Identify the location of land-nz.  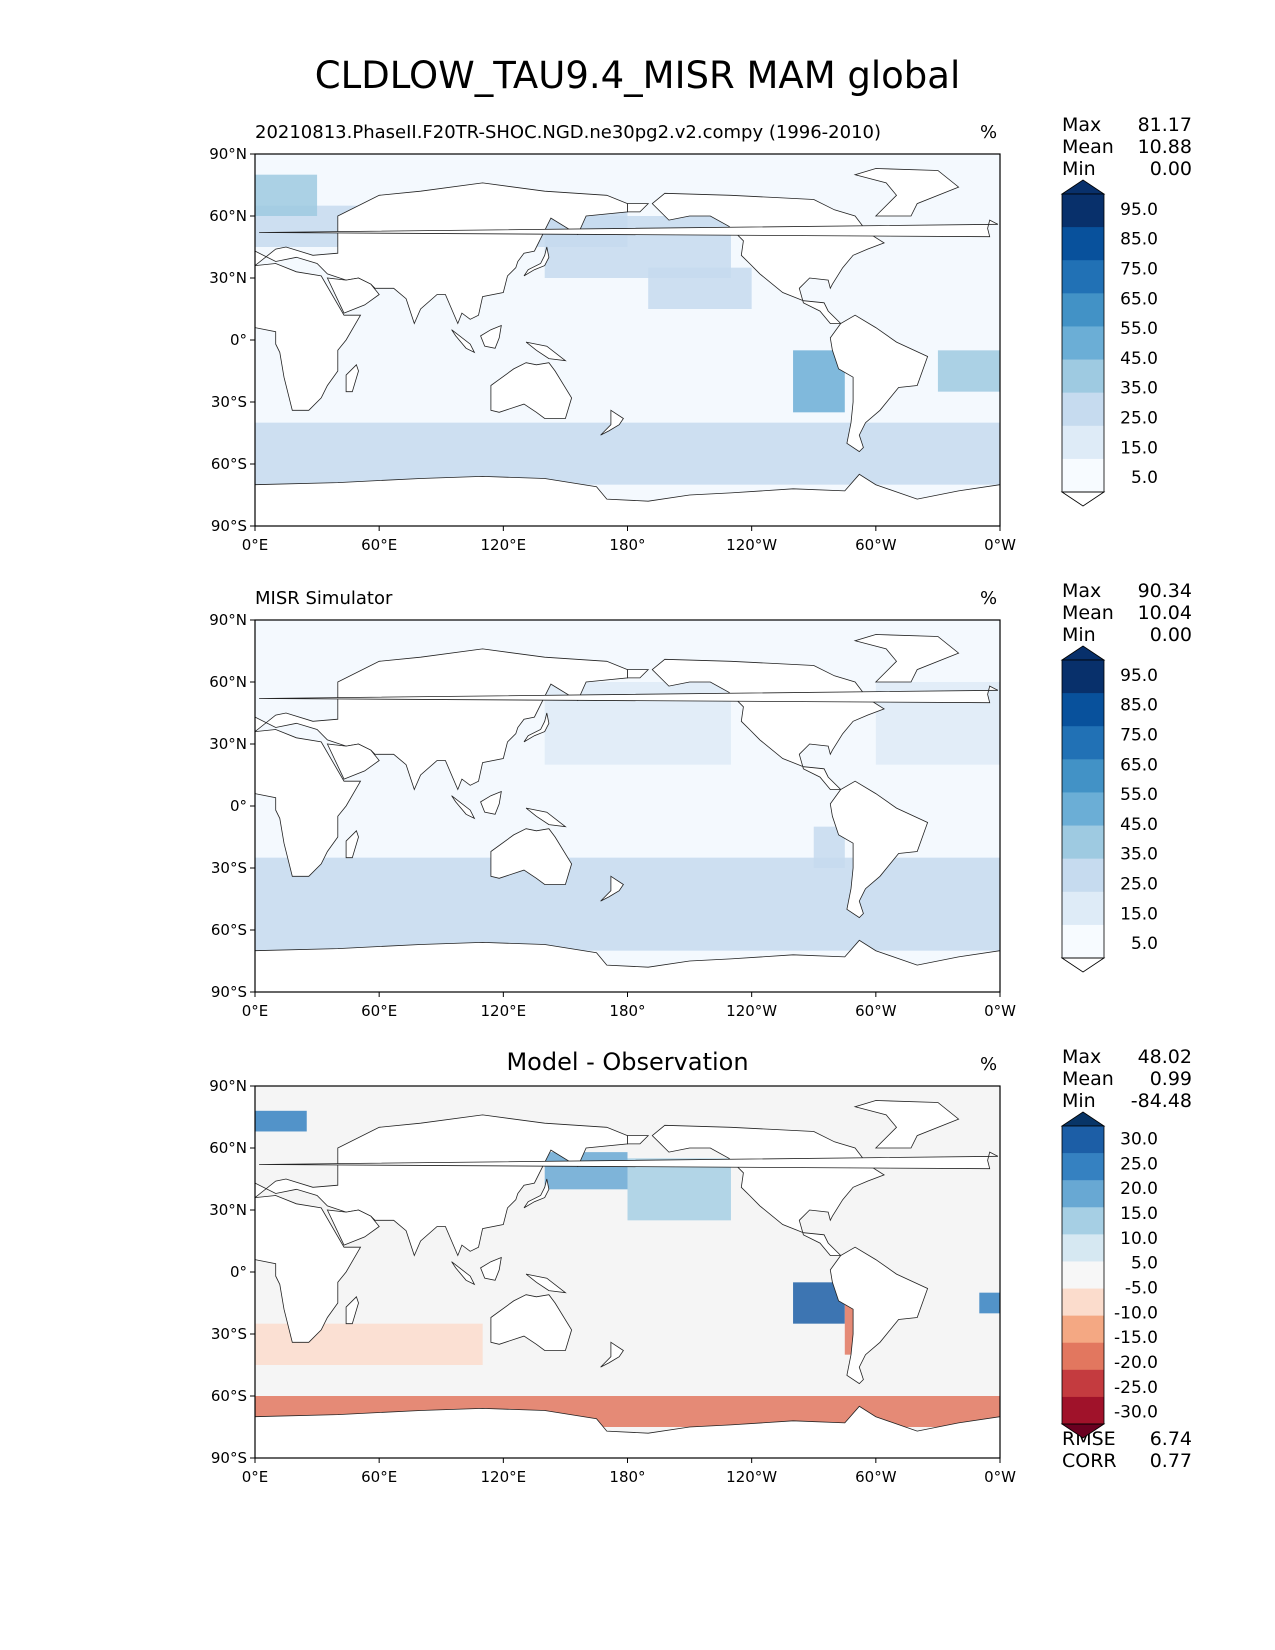
(612, 888).